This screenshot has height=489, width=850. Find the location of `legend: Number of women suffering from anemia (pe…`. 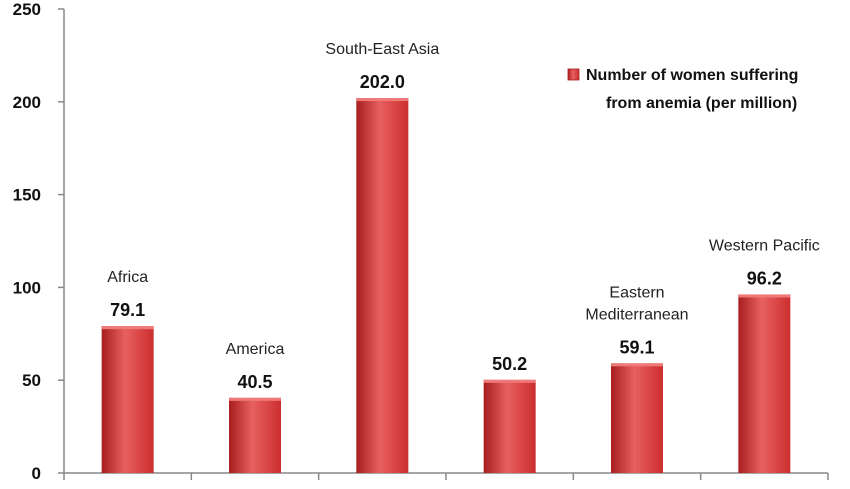

legend: Number of women suffering from anemia (pe… is located at coordinates (682, 89).